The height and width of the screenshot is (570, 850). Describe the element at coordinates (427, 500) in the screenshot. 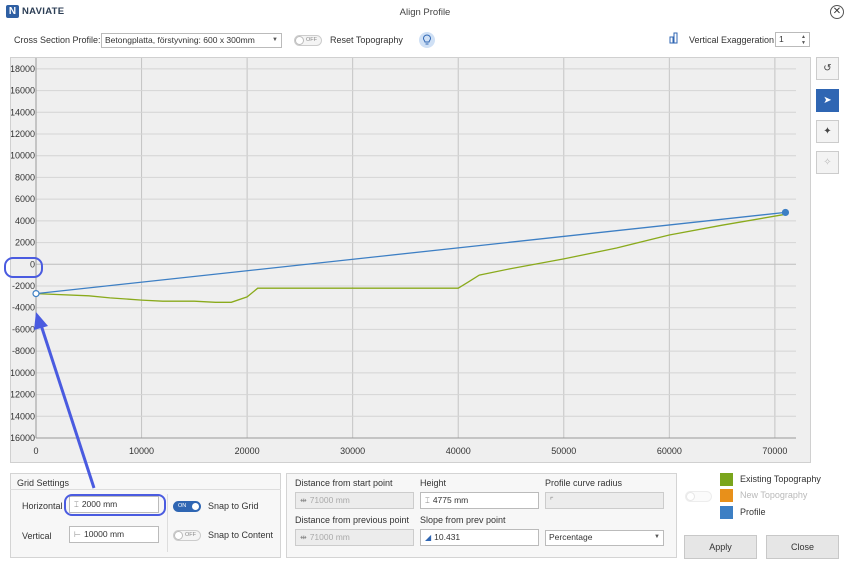

I see `height-icon: ⌶` at that location.